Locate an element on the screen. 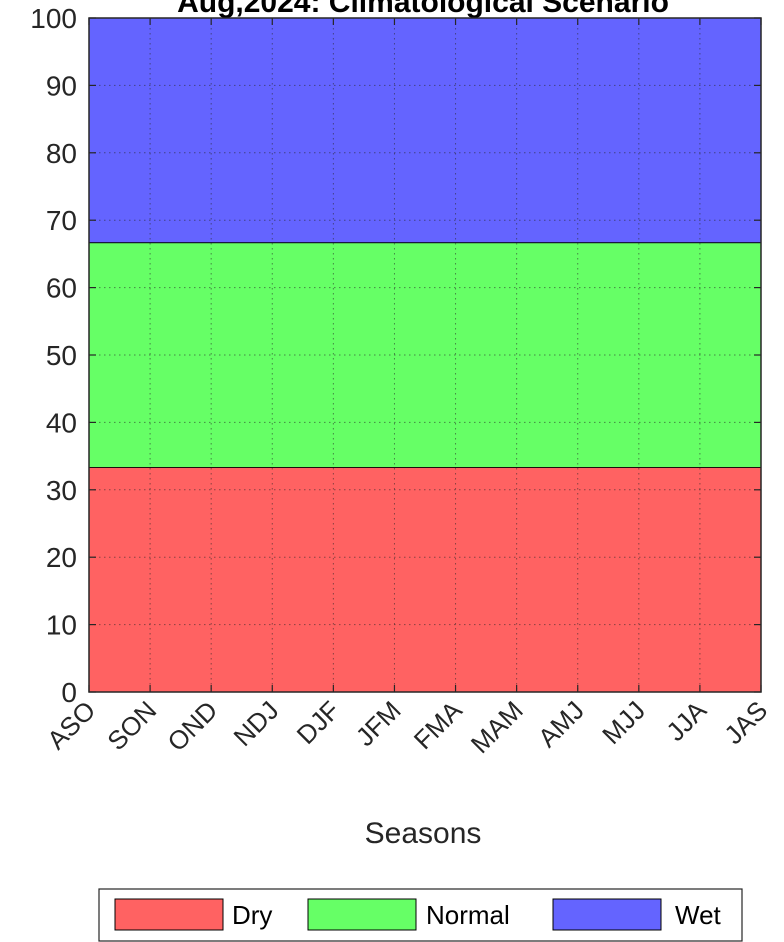 This screenshot has width=784, height=942. y-tick-label: 0 is located at coordinates (69, 692).